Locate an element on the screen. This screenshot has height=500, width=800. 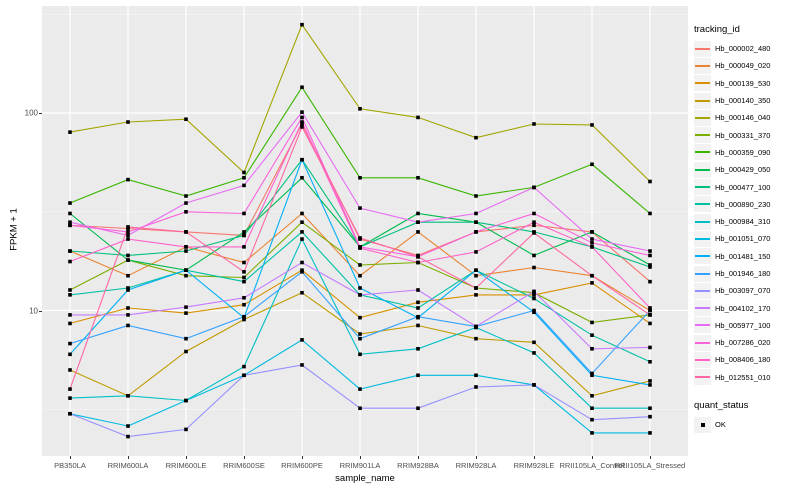
x-tick-label: RRIM928LA is located at coordinates (476, 465).